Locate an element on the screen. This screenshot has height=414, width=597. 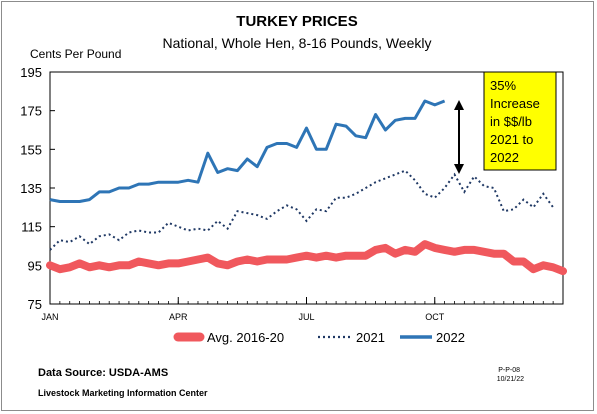
y-tick-label: 75 is located at coordinates (35, 304).